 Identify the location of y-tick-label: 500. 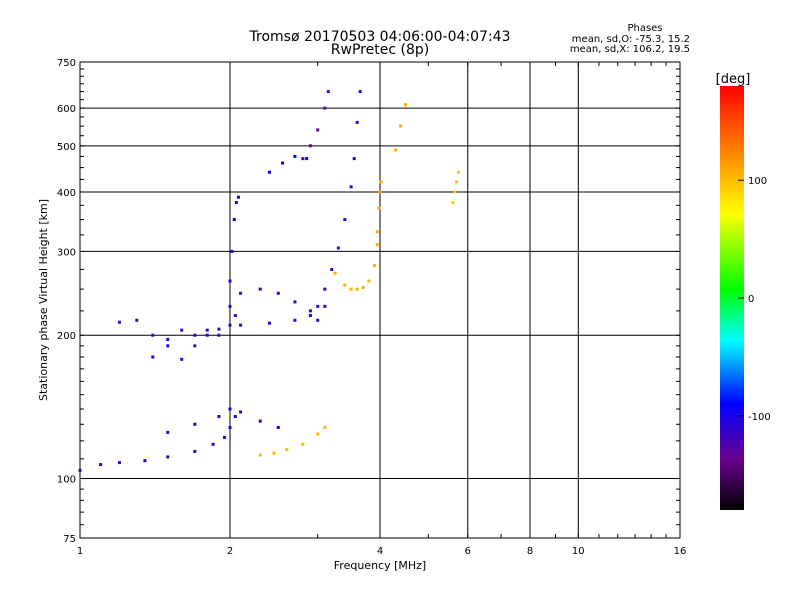
(66, 147).